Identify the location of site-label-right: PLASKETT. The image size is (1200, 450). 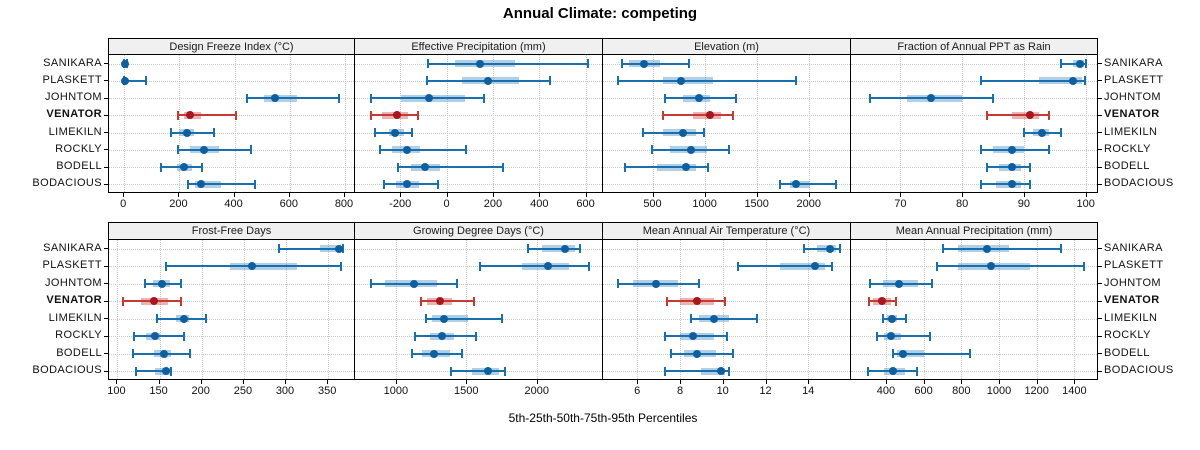
(1134, 265).